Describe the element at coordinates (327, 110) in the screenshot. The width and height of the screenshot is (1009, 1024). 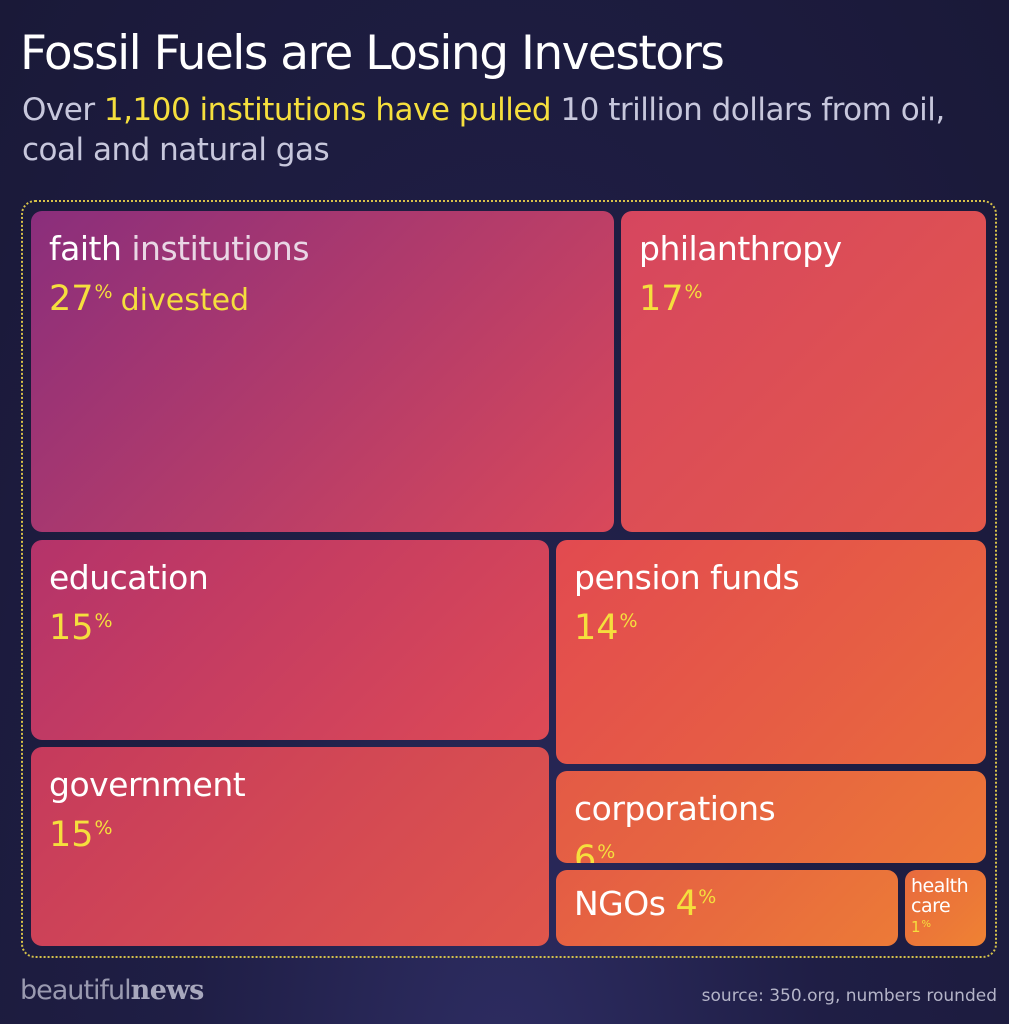
I see `subtitle-highlight: 1,100 institutions have pulled` at that location.